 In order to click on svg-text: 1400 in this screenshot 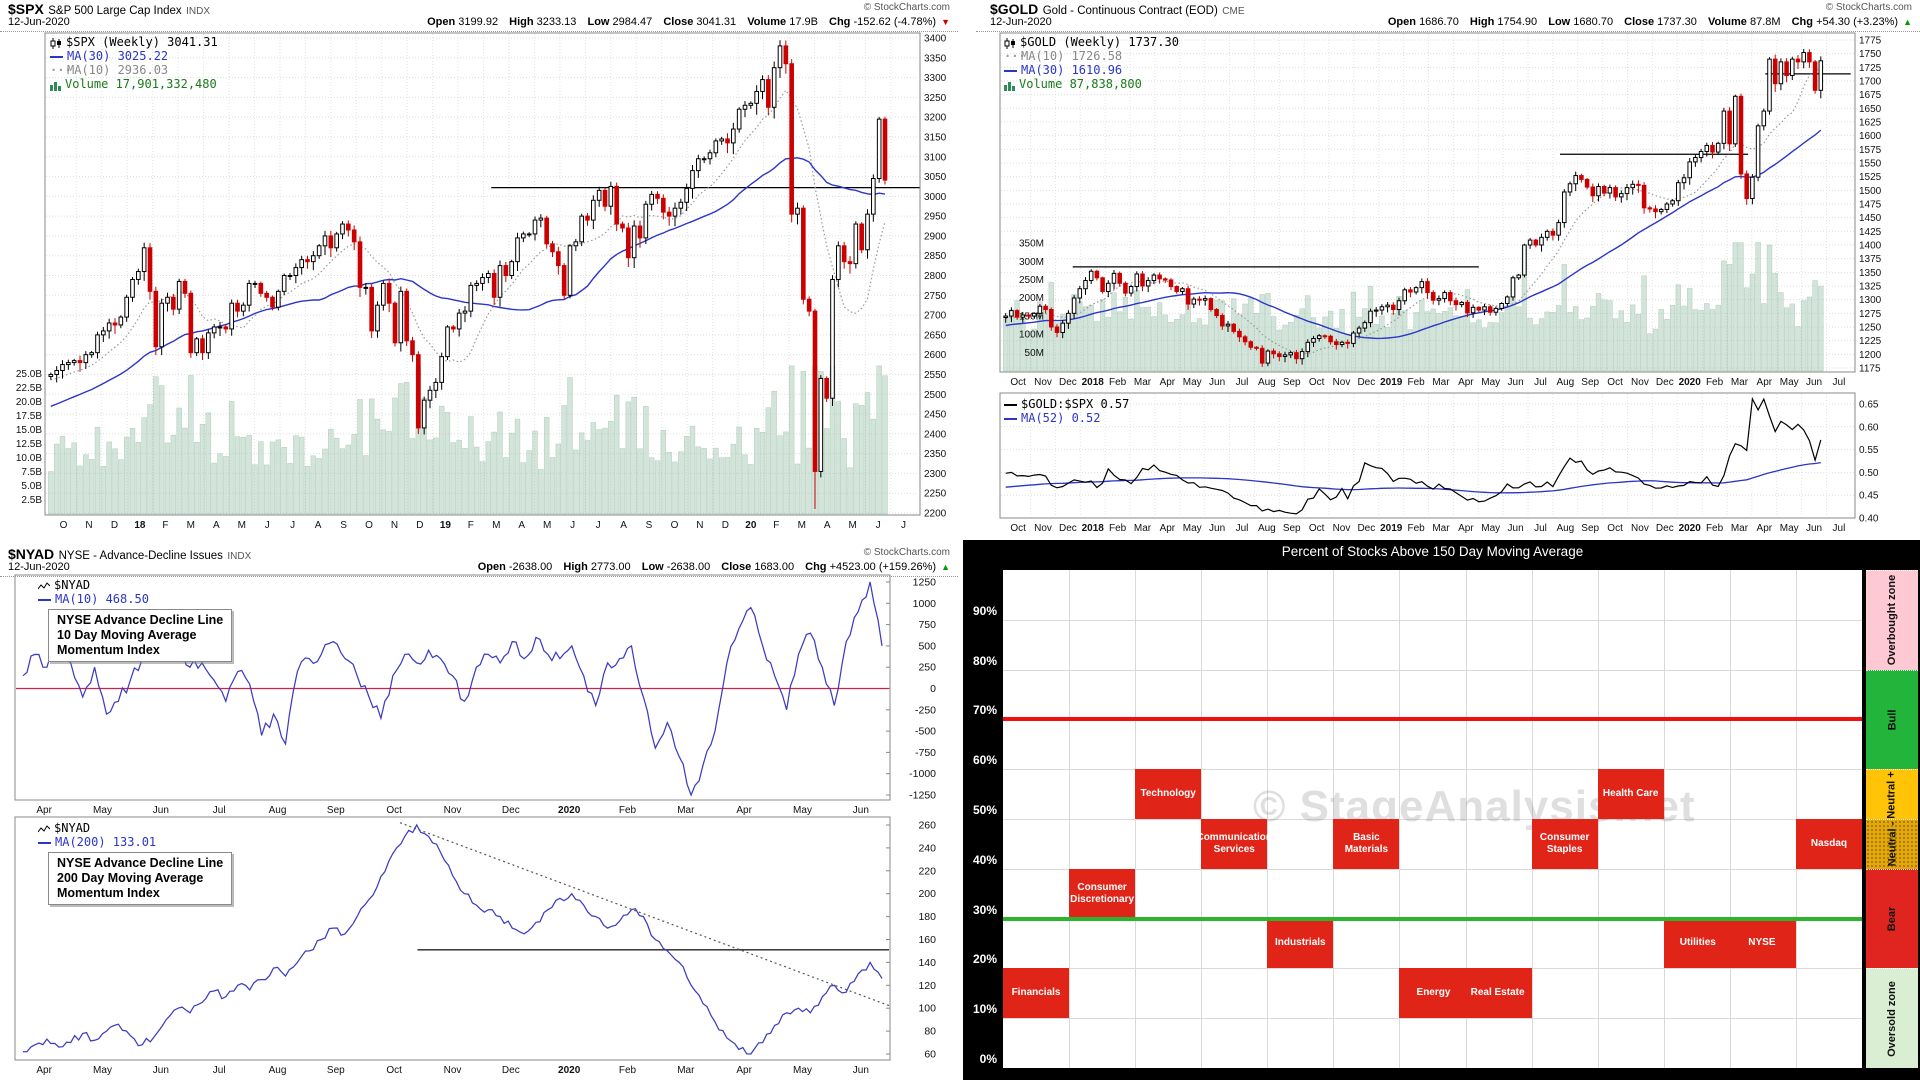, I will do `click(1870, 246)`.